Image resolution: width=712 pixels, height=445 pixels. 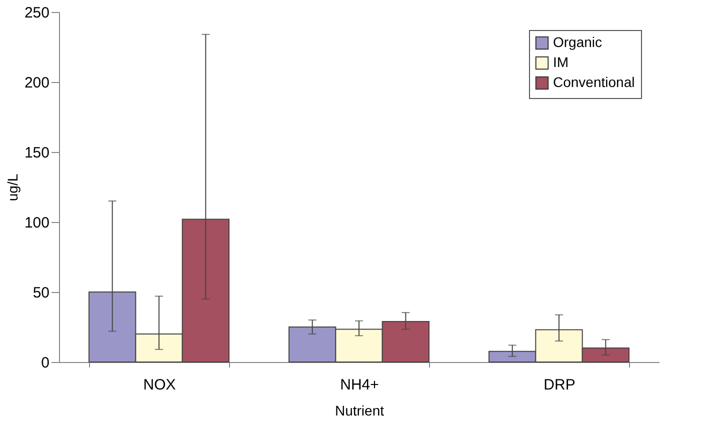 What do you see at coordinates (594, 82) in the screenshot?
I see `legend-label: Conventional` at bounding box center [594, 82].